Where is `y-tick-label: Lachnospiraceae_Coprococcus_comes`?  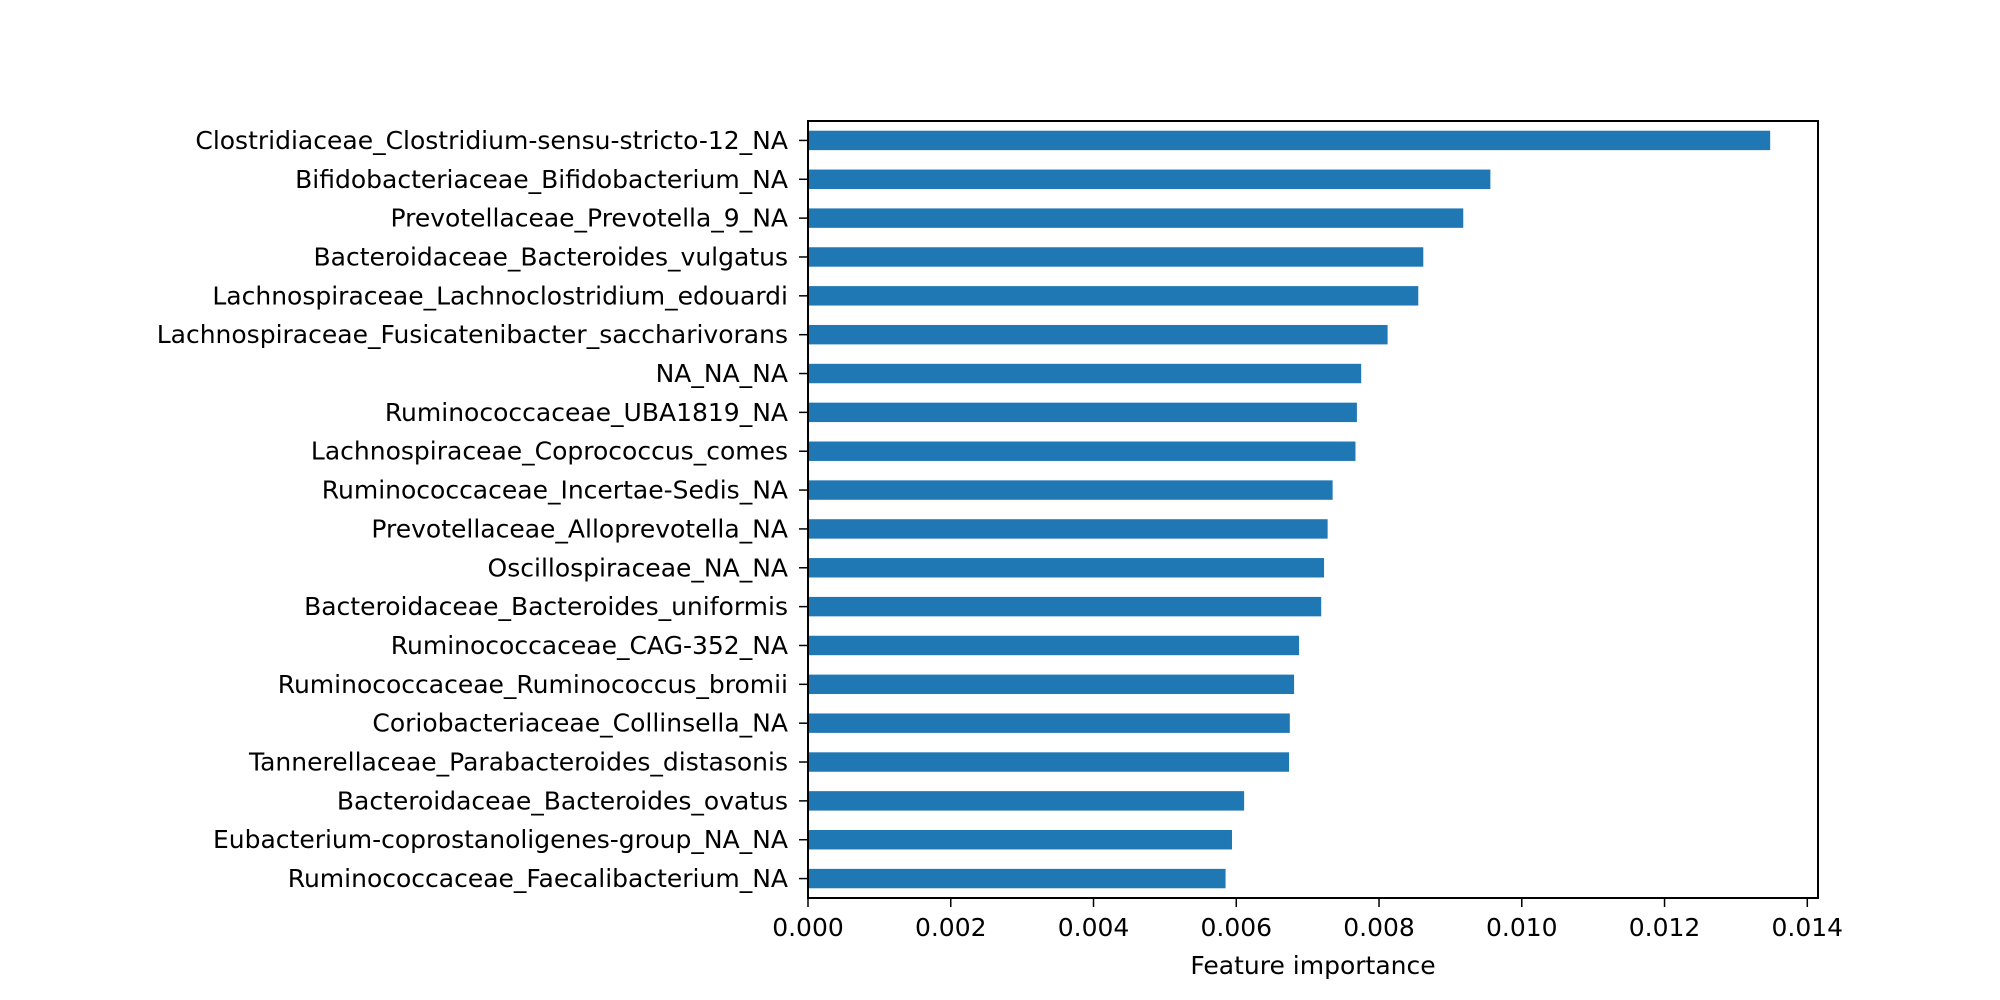 y-tick-label: Lachnospiraceae_Coprococcus_comes is located at coordinates (549, 451).